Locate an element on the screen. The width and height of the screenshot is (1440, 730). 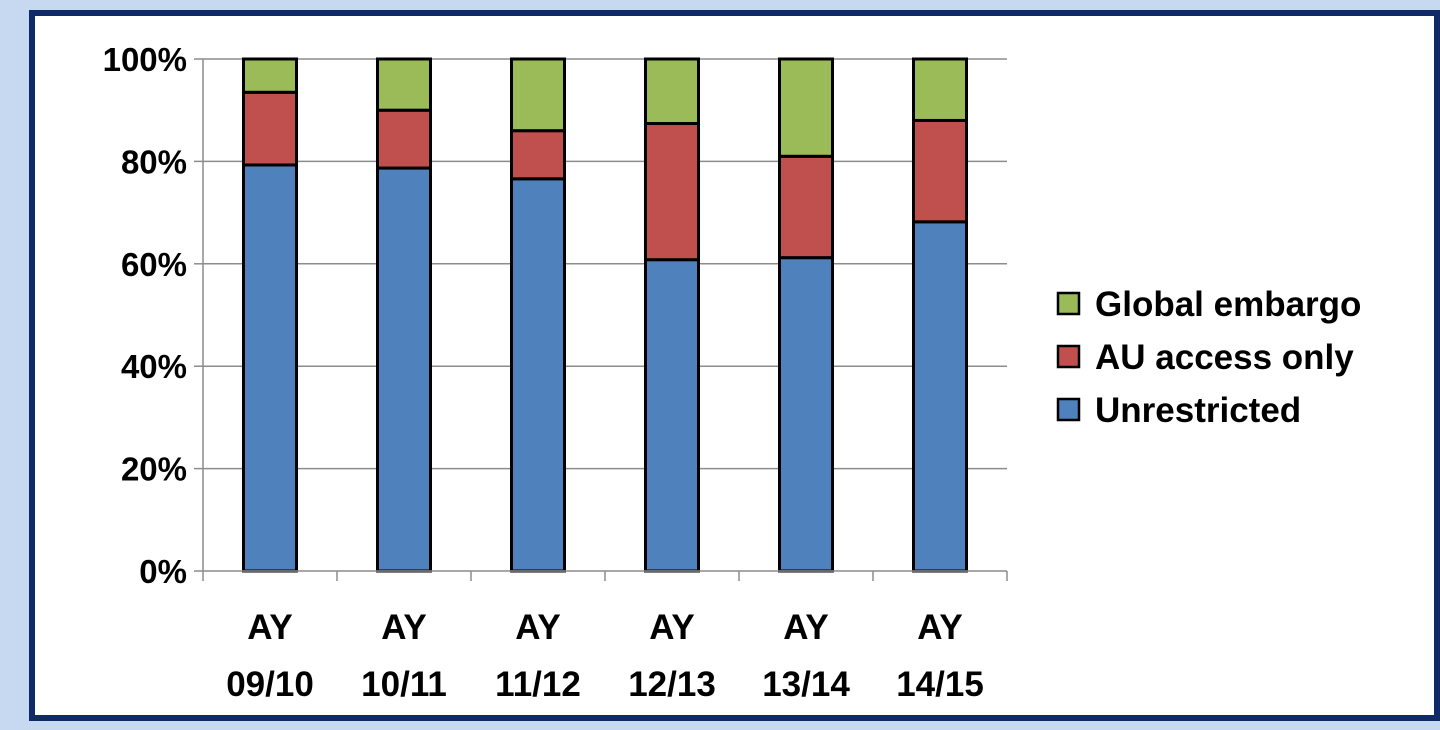
x-category-label: 11/12 is located at coordinates (538, 684).